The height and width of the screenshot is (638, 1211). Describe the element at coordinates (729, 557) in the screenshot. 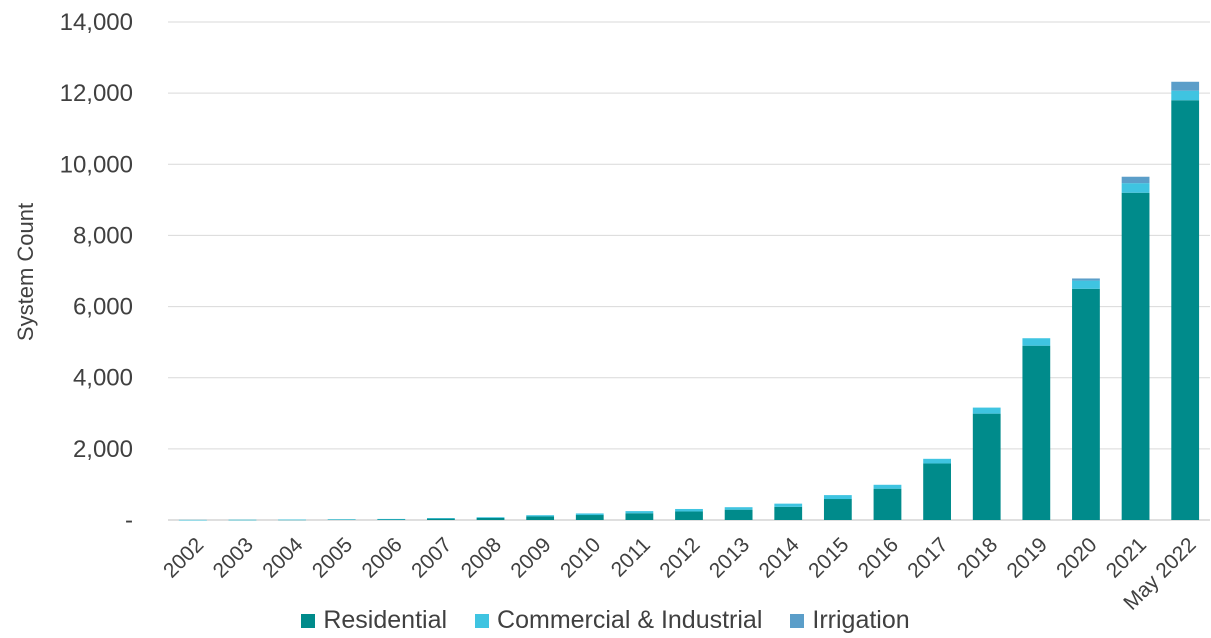

I see `x-tick-label: 2013` at that location.